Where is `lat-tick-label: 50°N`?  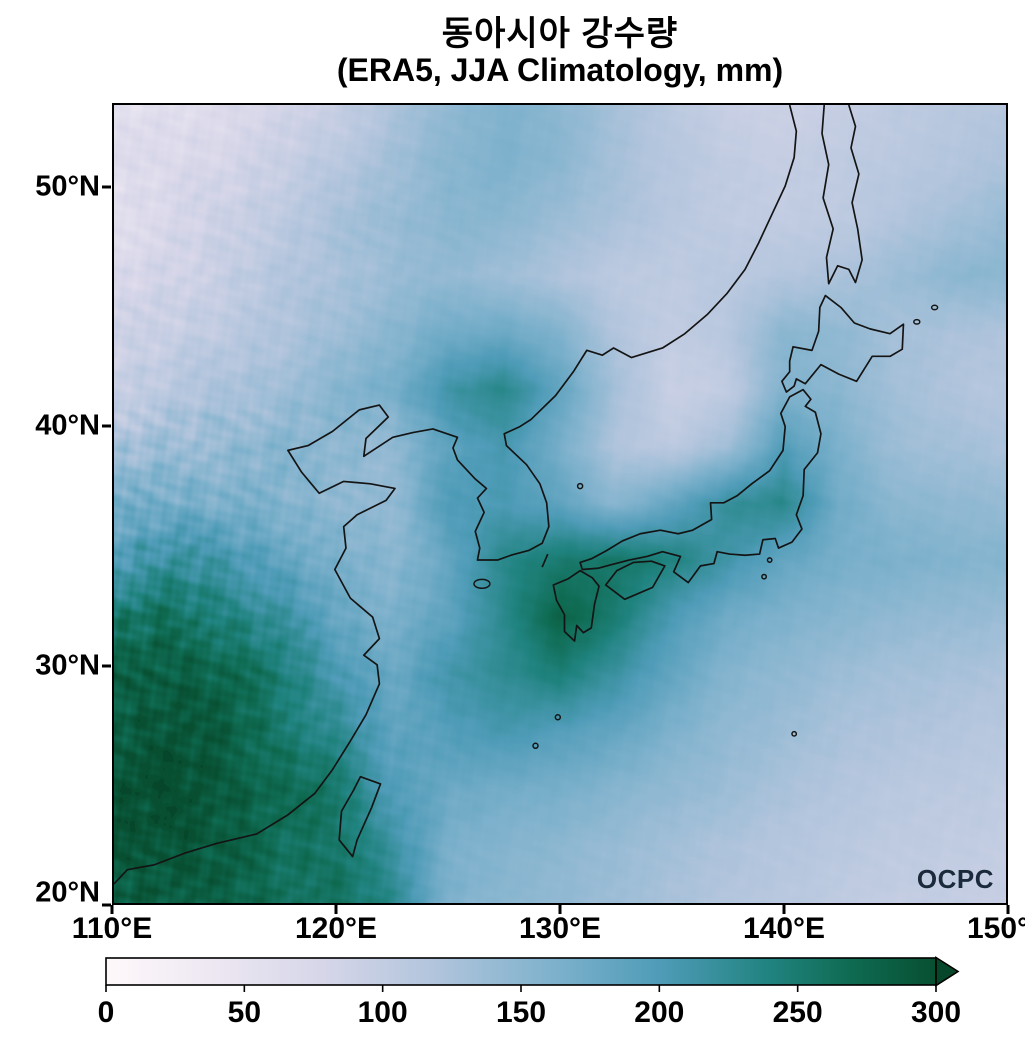
lat-tick-label: 50°N is located at coordinates (67, 186).